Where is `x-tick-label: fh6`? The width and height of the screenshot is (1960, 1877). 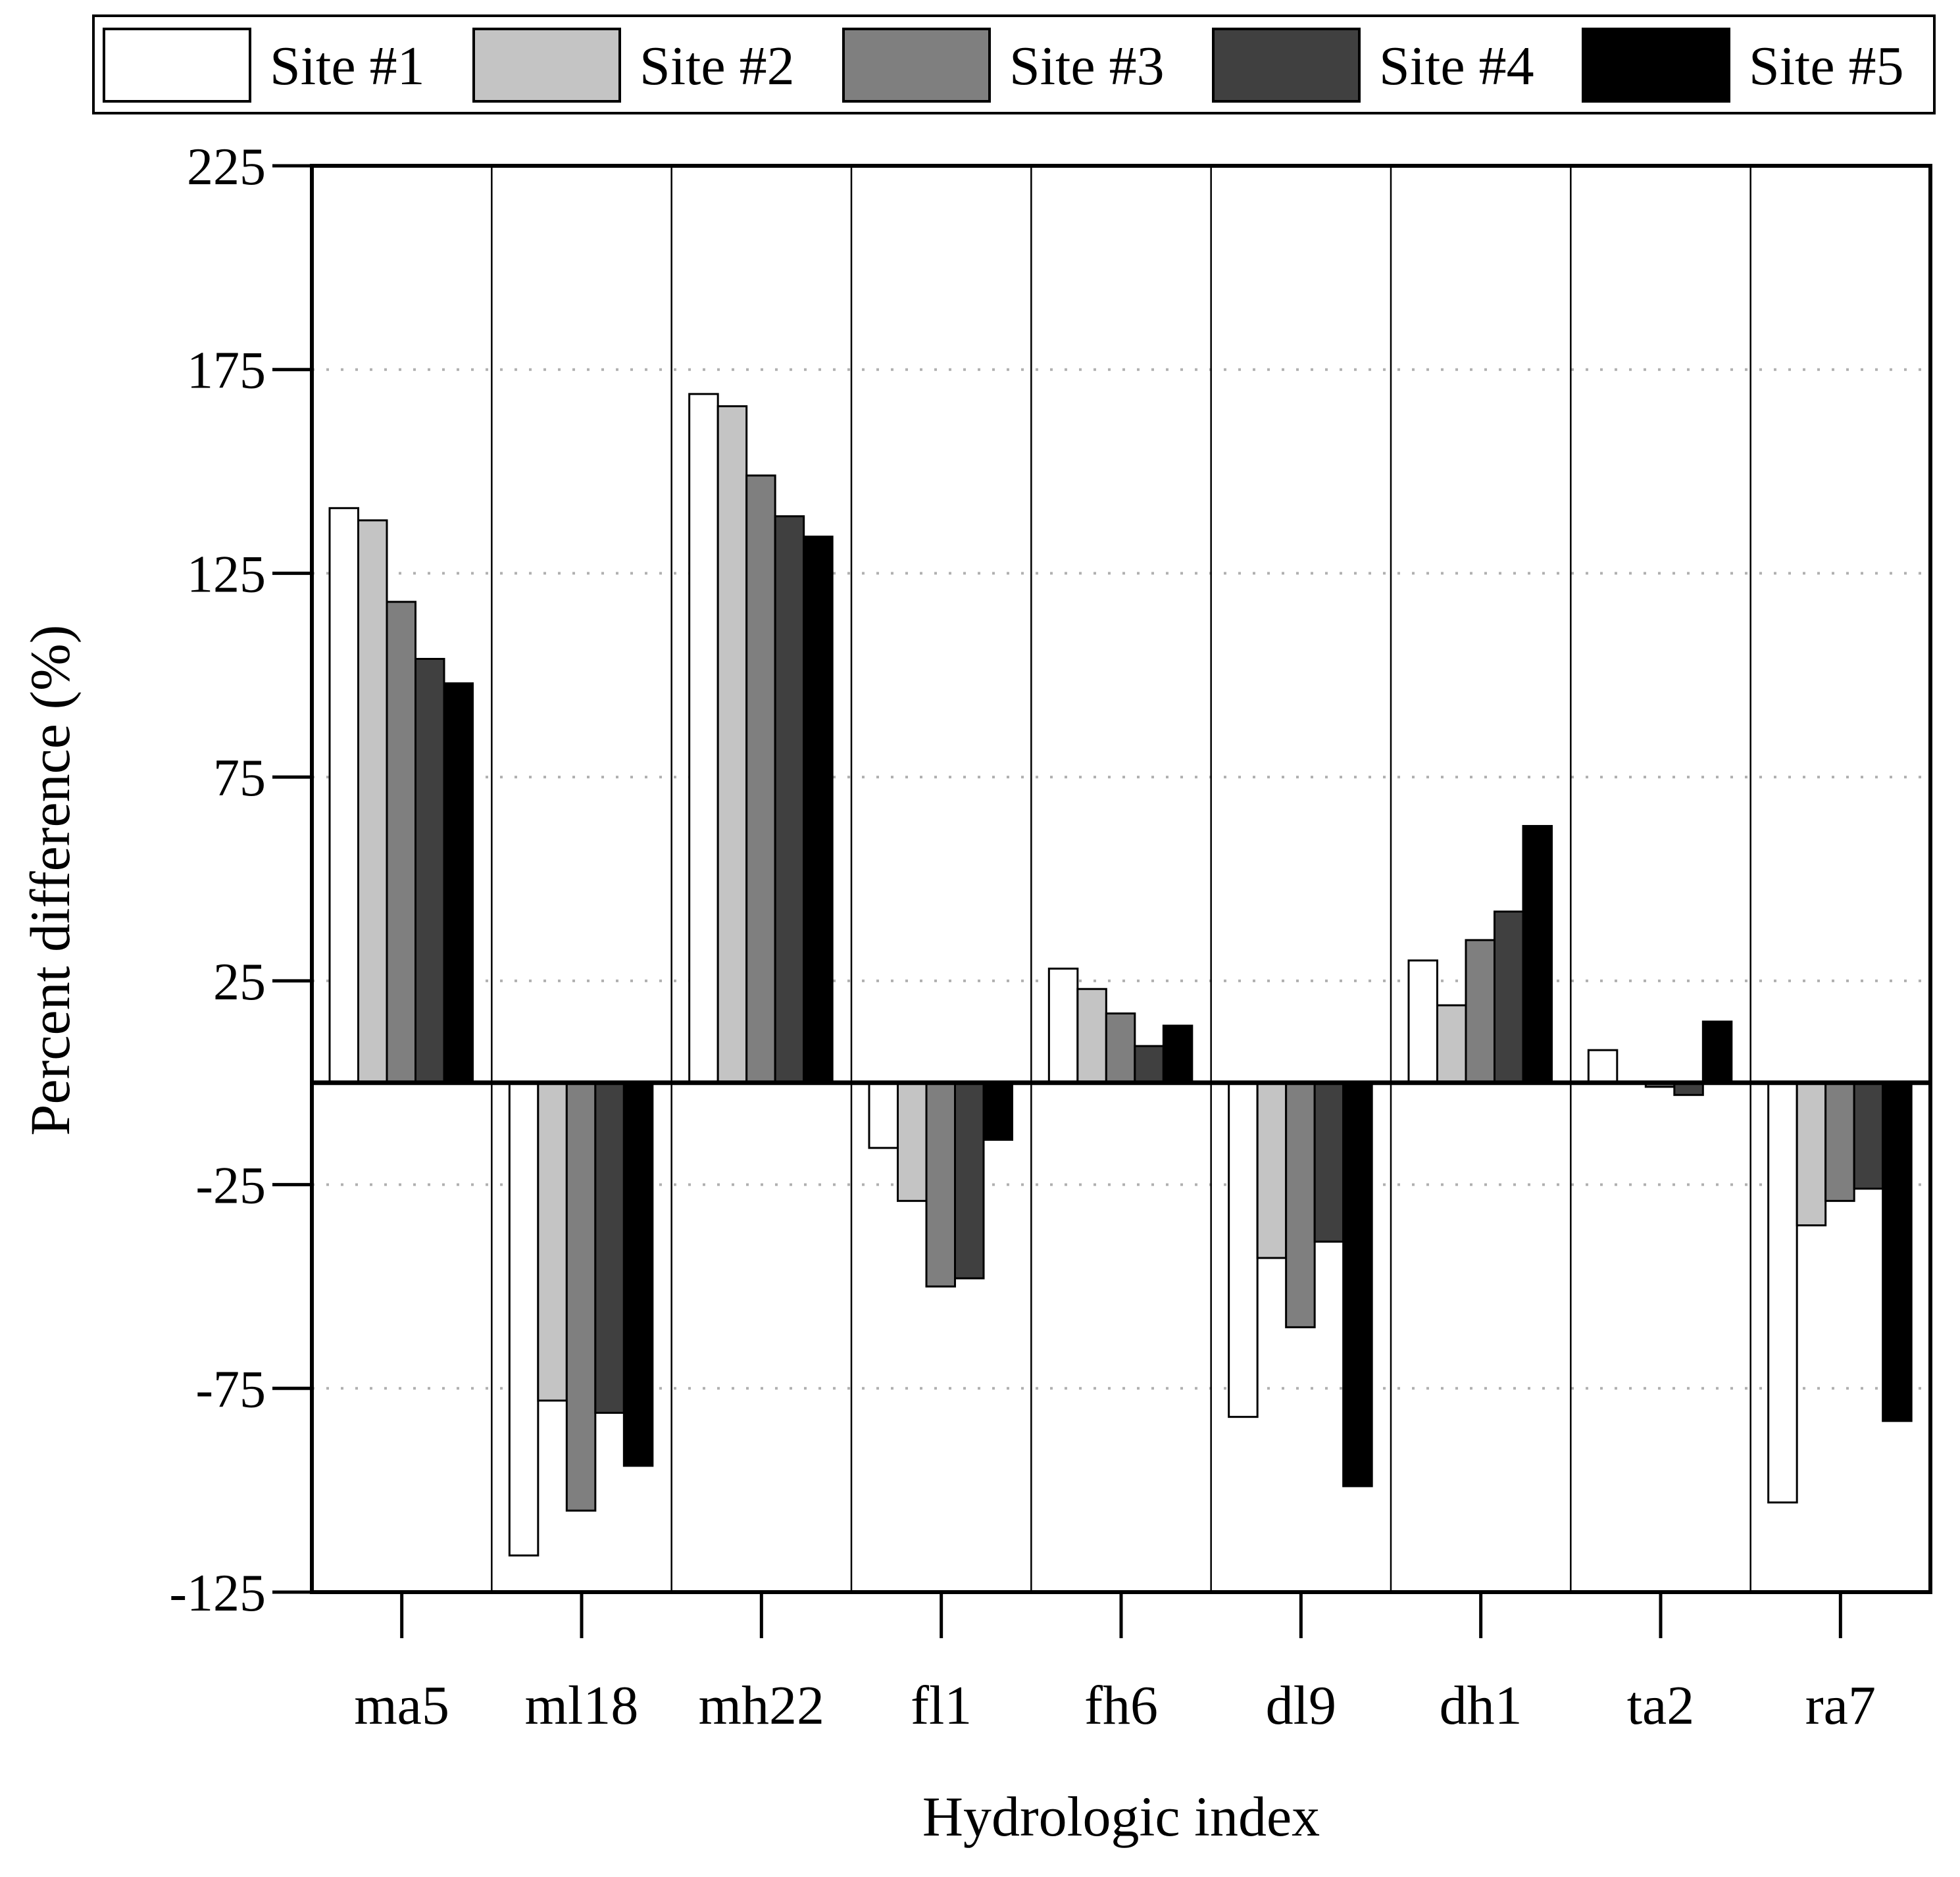 x-tick-label: fh6 is located at coordinates (1121, 1705).